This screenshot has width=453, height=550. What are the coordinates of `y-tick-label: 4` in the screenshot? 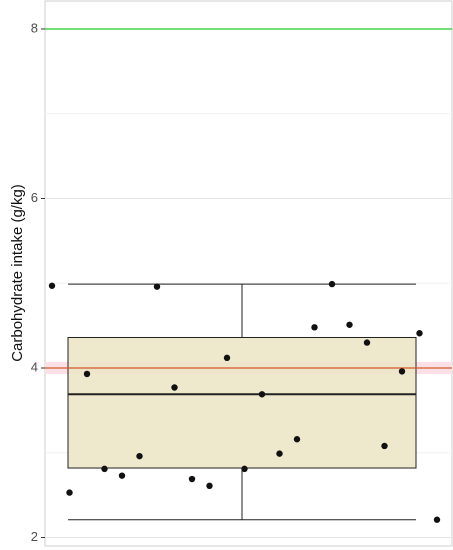 It's located at (34, 366).